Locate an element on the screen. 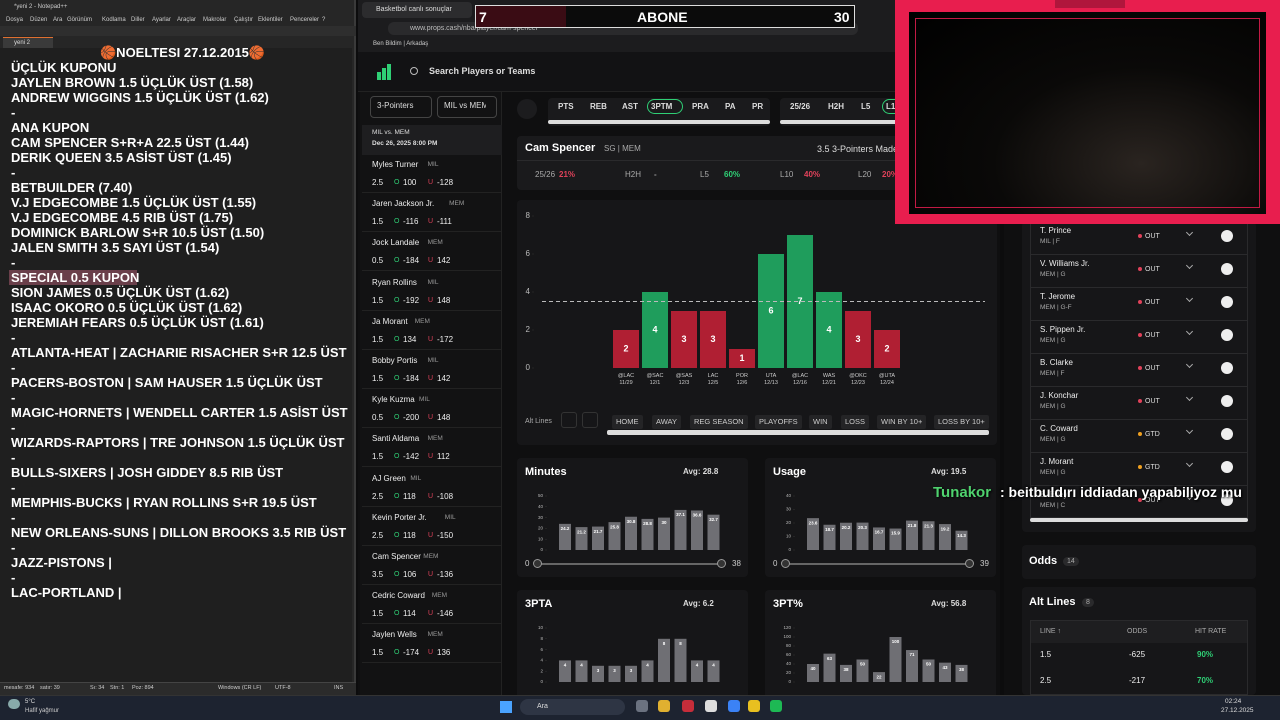 Image resolution: width=1280 pixels, height=720 pixels. menu-item: Dosya is located at coordinates (15, 20).